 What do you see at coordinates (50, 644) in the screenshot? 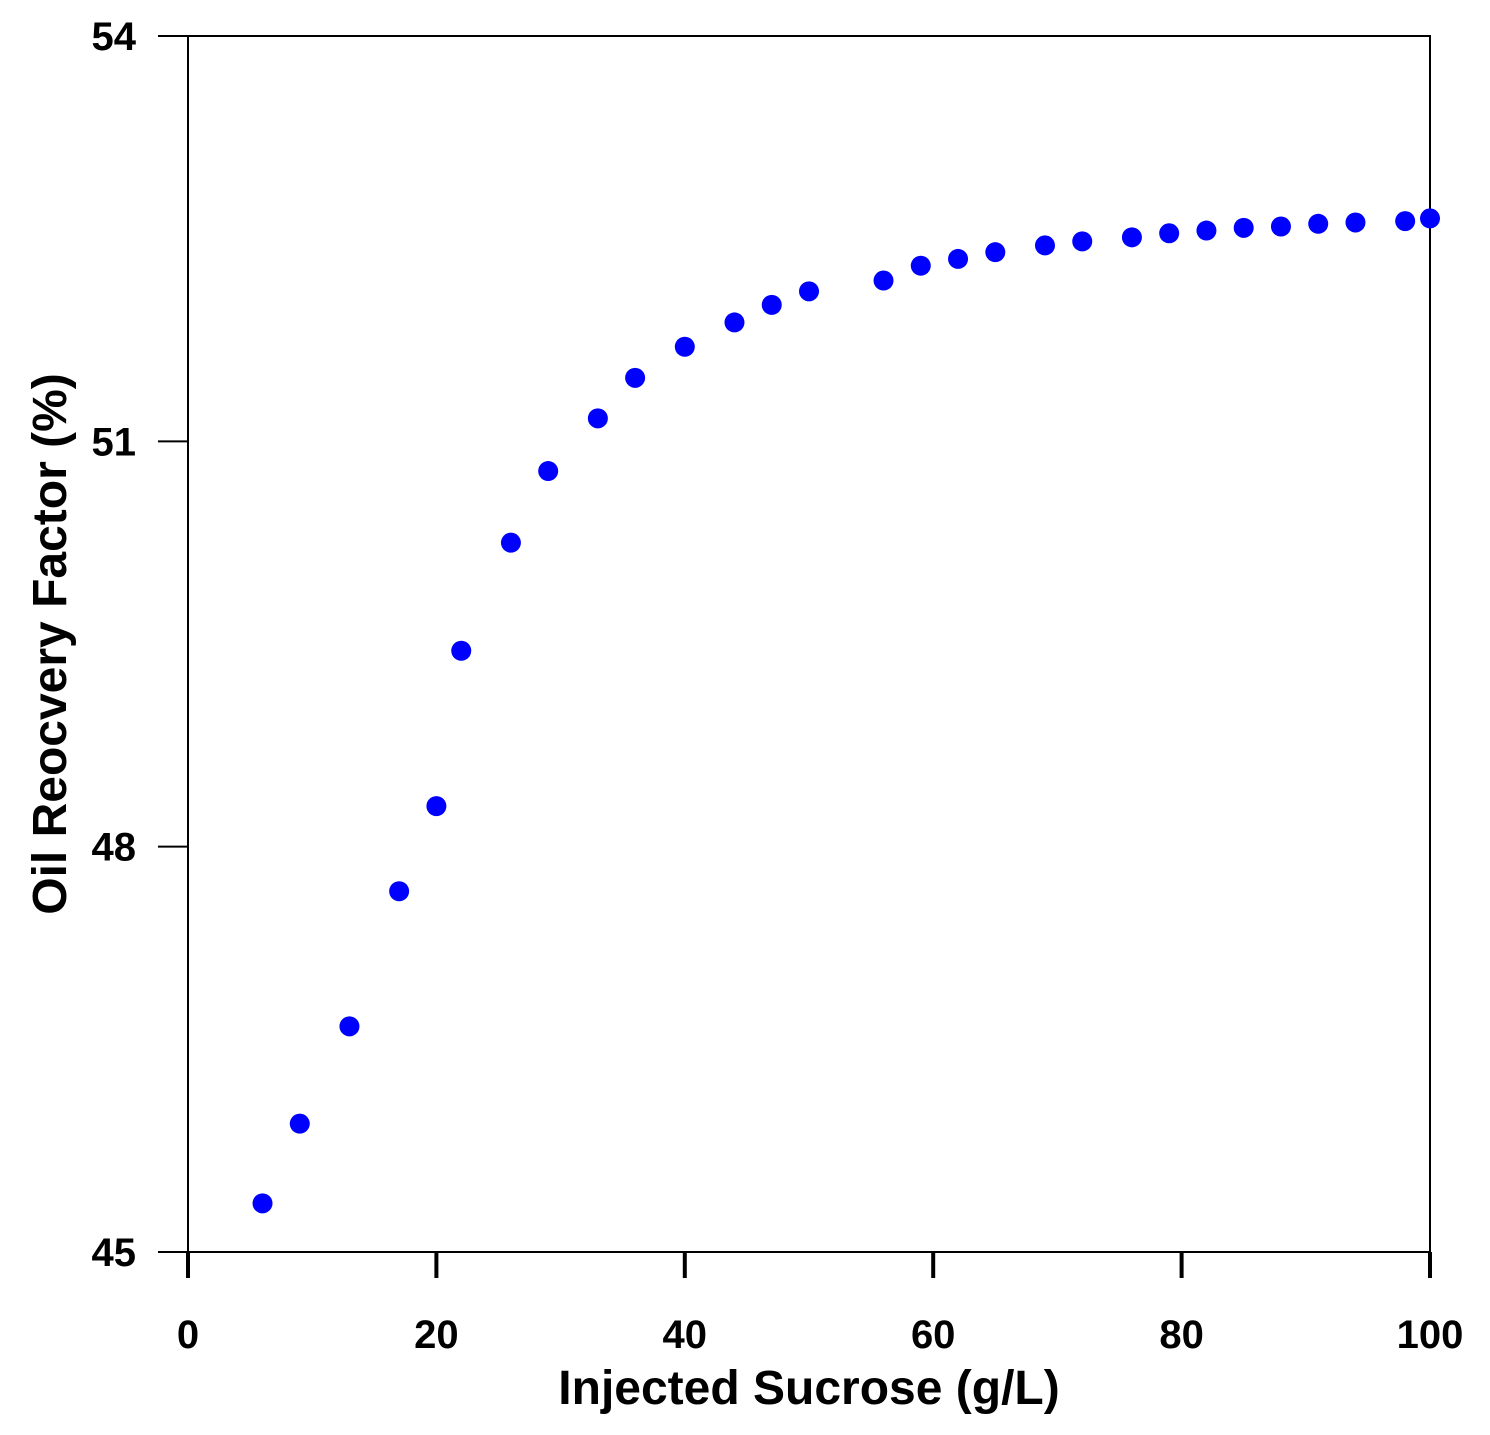
I see `y-axis-title: Oil Reocvery Factor (%)` at bounding box center [50, 644].